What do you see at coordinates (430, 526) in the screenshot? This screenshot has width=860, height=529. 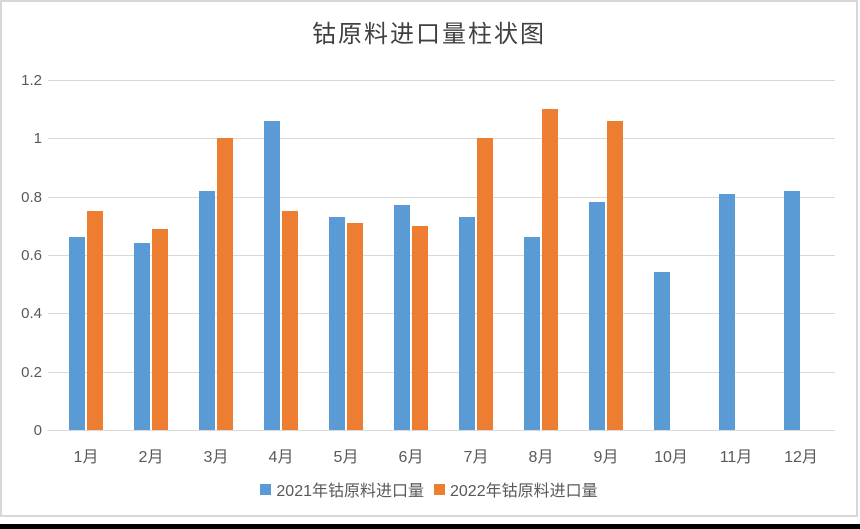 I see `window-bottom-edge` at bounding box center [430, 526].